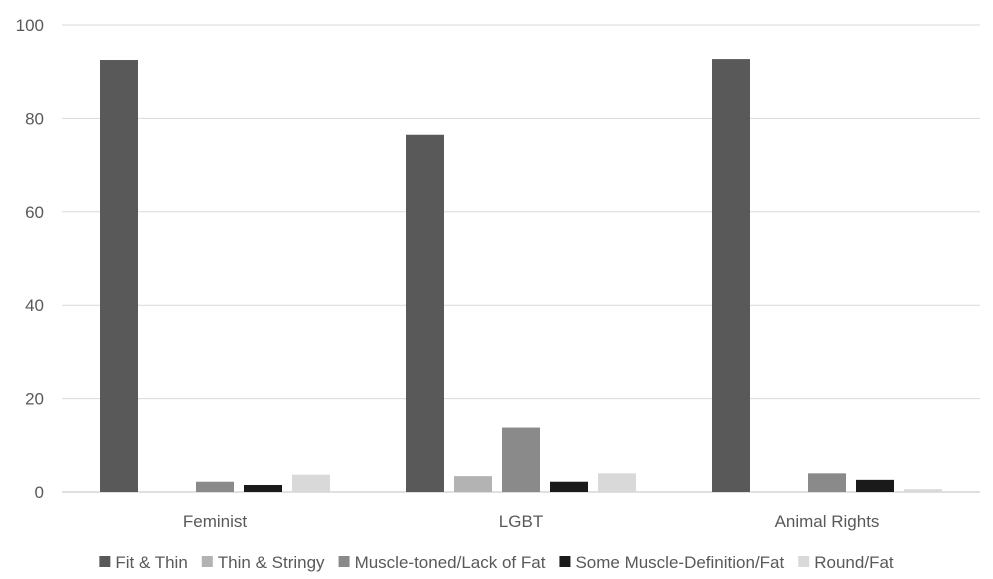 This screenshot has height=579, width=993. Describe the element at coordinates (679, 562) in the screenshot. I see `legend-label: Some Muscle-Definition/Fat` at that location.